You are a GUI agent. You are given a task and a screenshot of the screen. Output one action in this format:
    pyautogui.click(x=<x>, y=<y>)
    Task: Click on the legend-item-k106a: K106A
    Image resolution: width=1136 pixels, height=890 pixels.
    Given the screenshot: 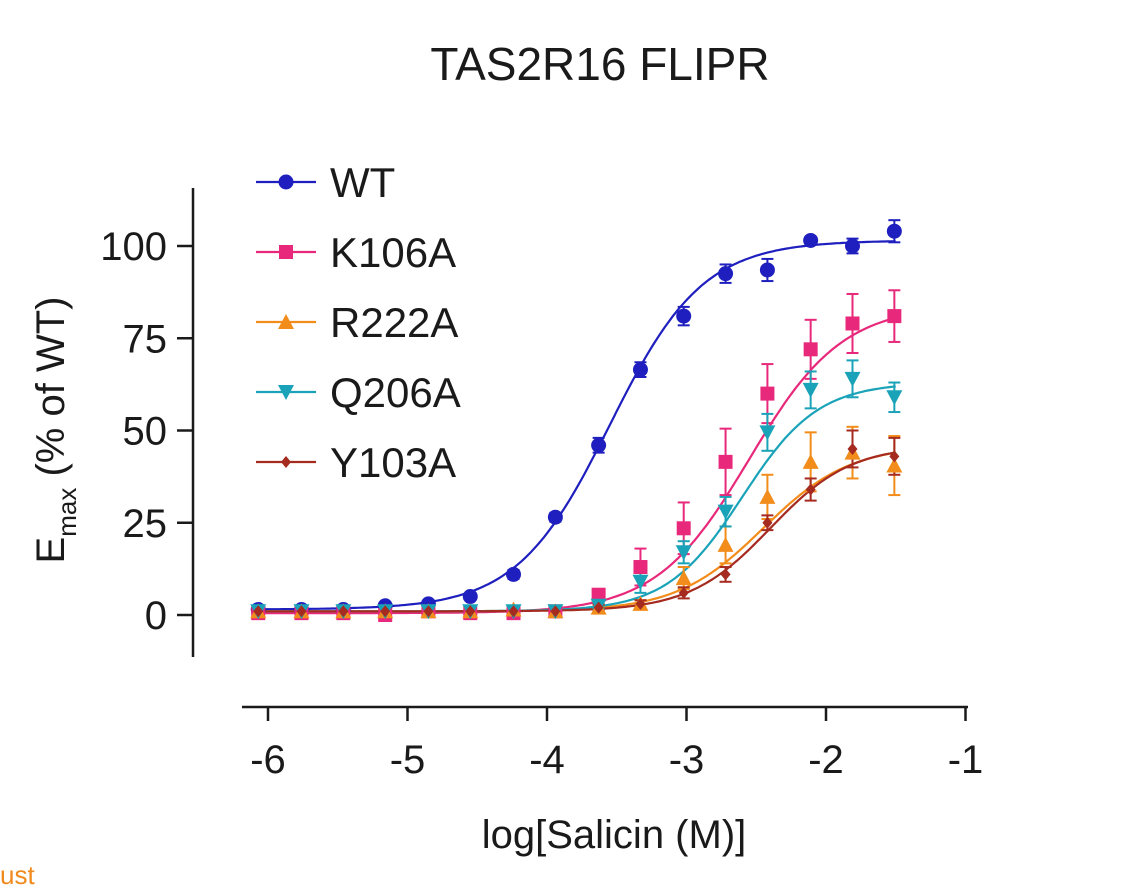 What is the action you would take?
    pyautogui.click(x=356, y=252)
    